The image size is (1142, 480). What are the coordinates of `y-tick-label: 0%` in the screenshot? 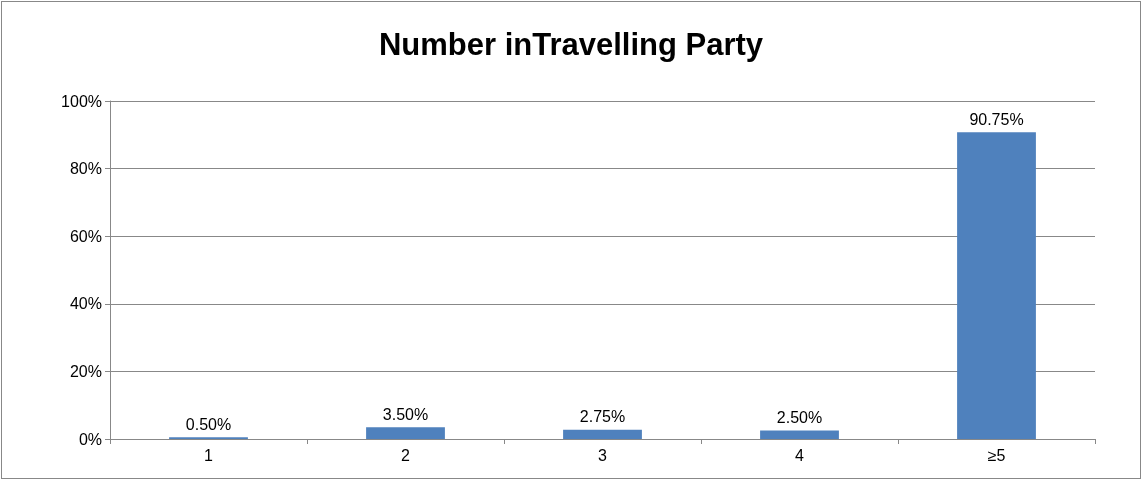 It's located at (90, 439).